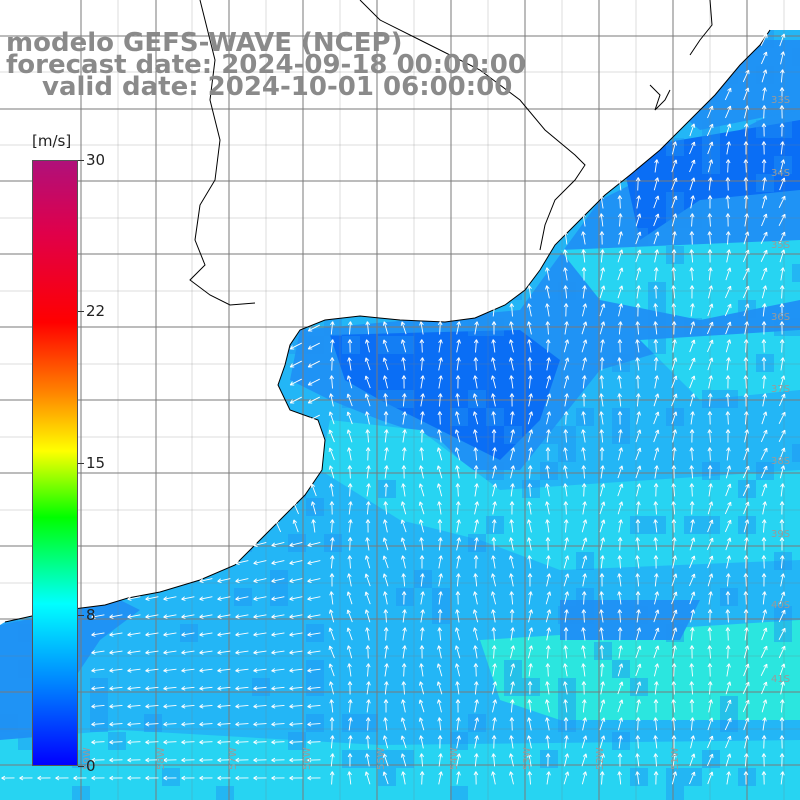  Describe the element at coordinates (675, 758) in the screenshot. I see `lon-label: 51W` at that location.